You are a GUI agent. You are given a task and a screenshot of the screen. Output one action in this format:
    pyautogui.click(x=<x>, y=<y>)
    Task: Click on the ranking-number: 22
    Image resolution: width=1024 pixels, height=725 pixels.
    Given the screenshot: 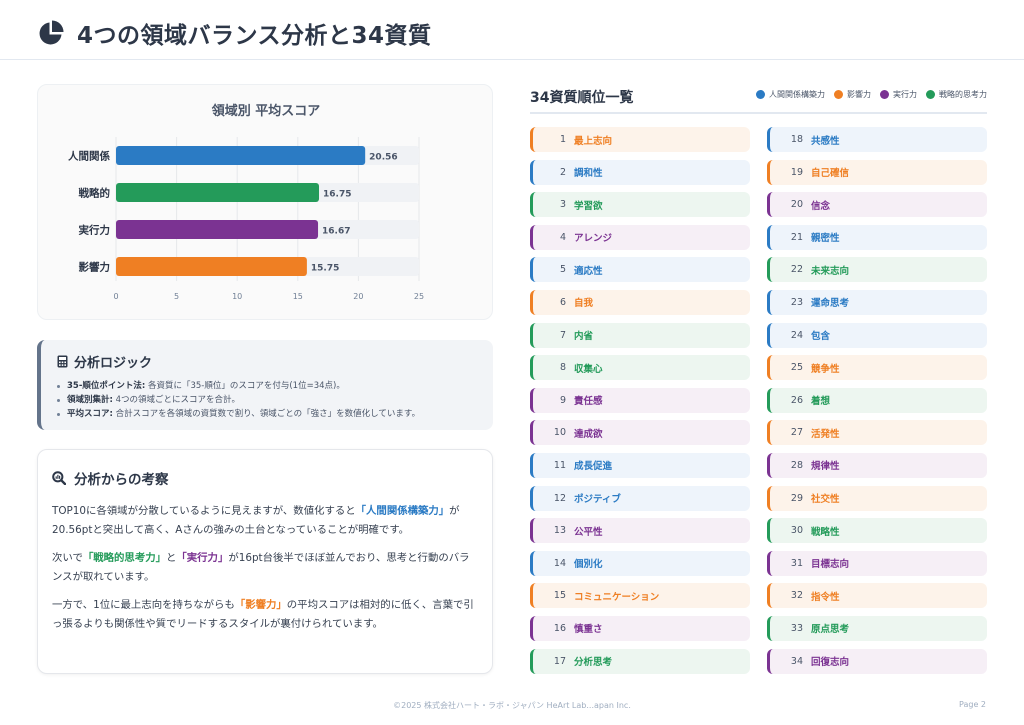 What is the action you would take?
    pyautogui.click(x=796, y=270)
    